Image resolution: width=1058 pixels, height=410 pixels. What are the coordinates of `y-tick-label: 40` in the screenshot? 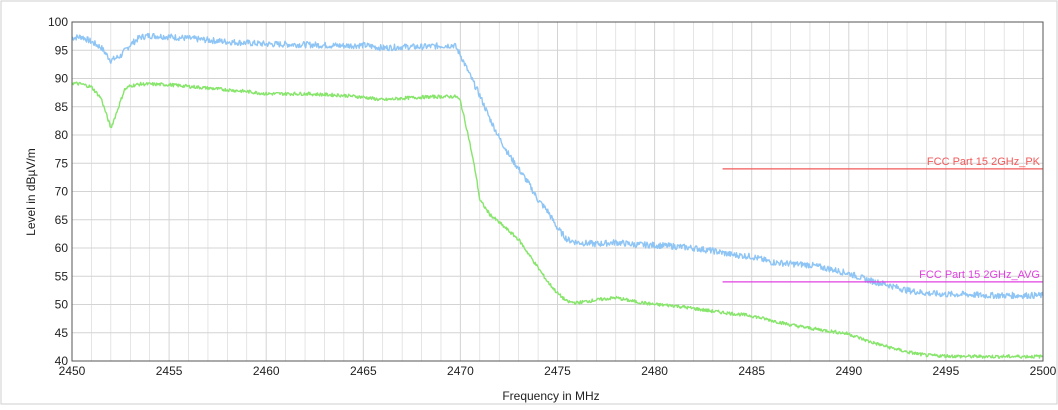 It's located at (62, 361).